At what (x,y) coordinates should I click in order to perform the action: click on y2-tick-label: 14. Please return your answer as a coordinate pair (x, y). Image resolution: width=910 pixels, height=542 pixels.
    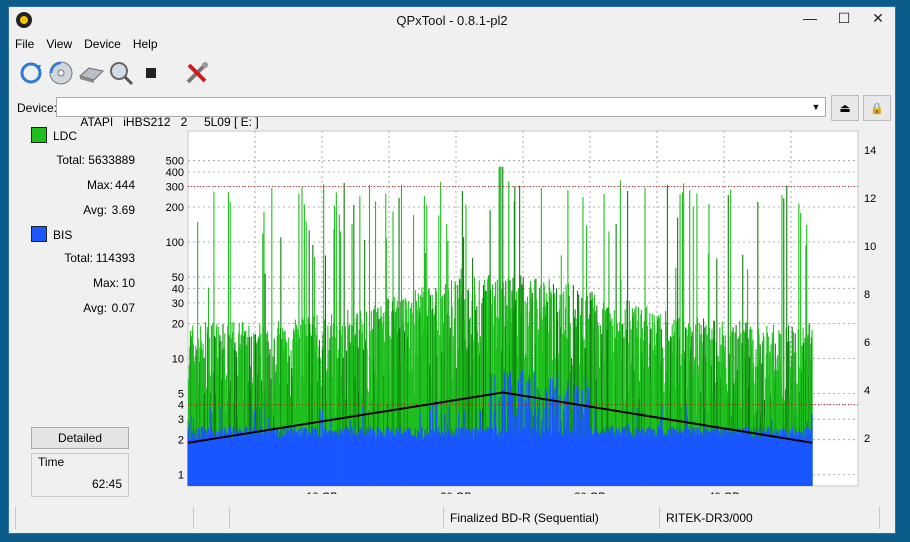
    Looking at the image, I should click on (870, 151).